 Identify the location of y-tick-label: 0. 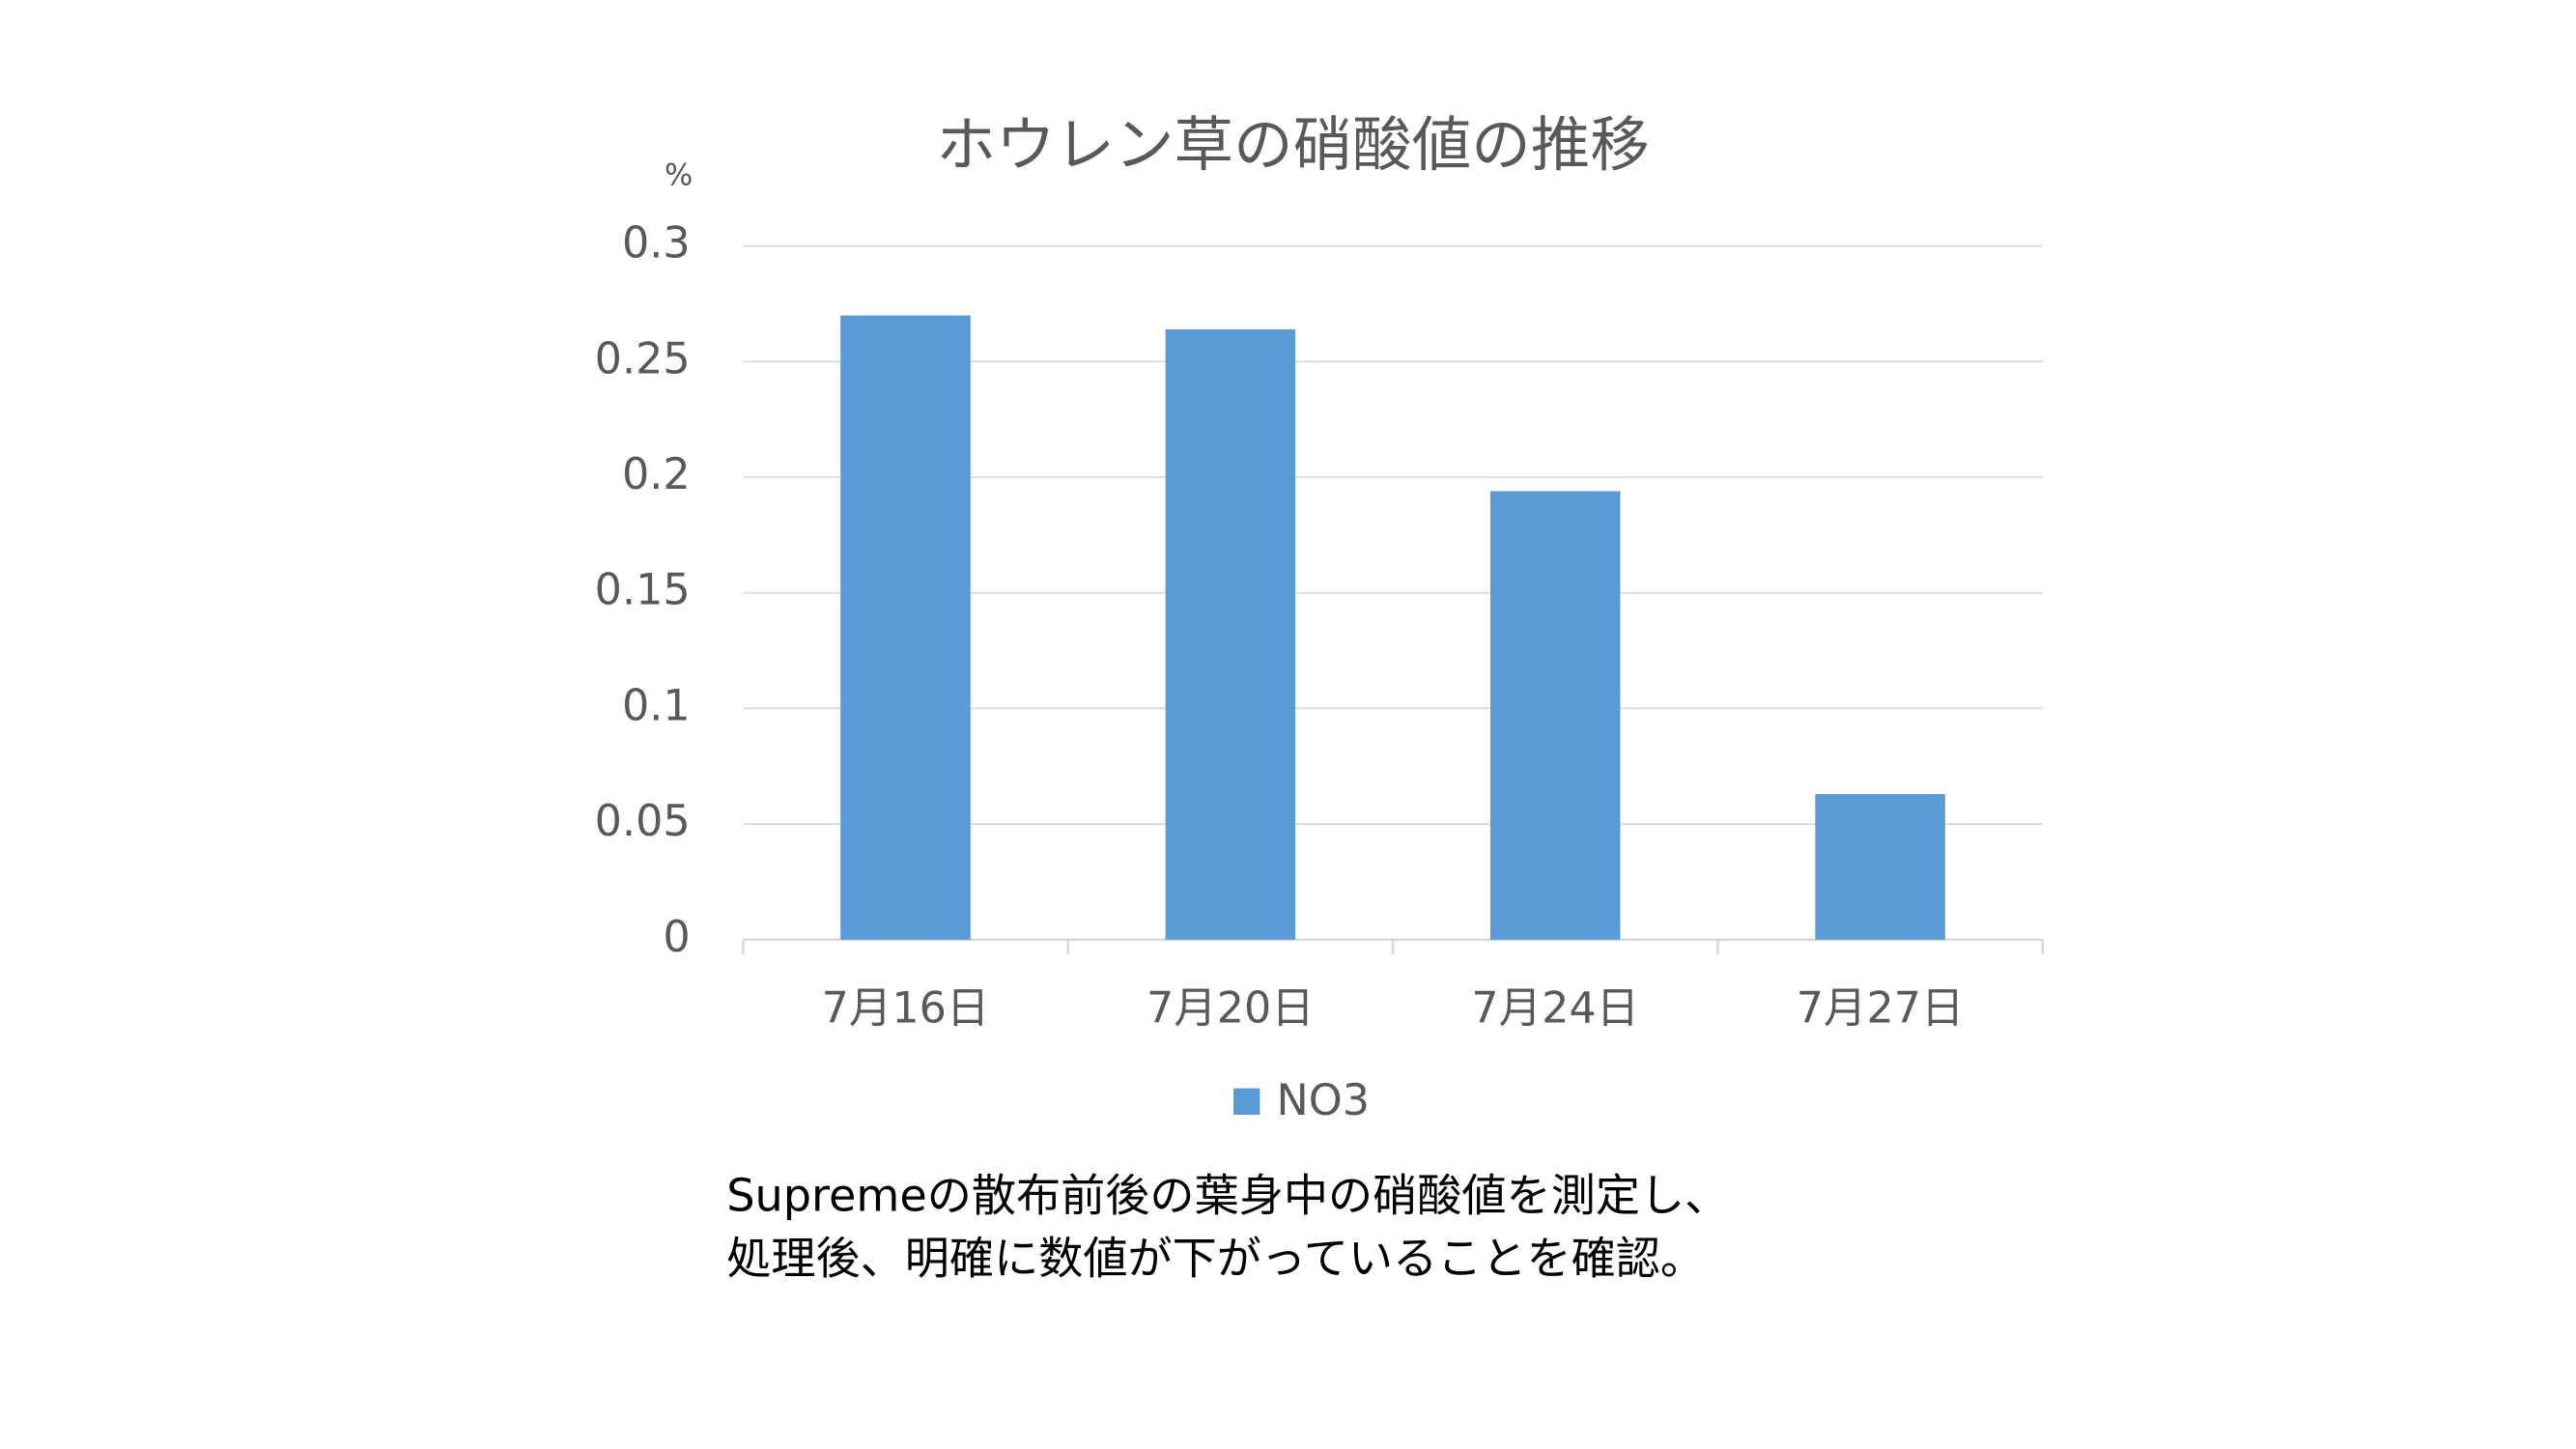
(676, 937).